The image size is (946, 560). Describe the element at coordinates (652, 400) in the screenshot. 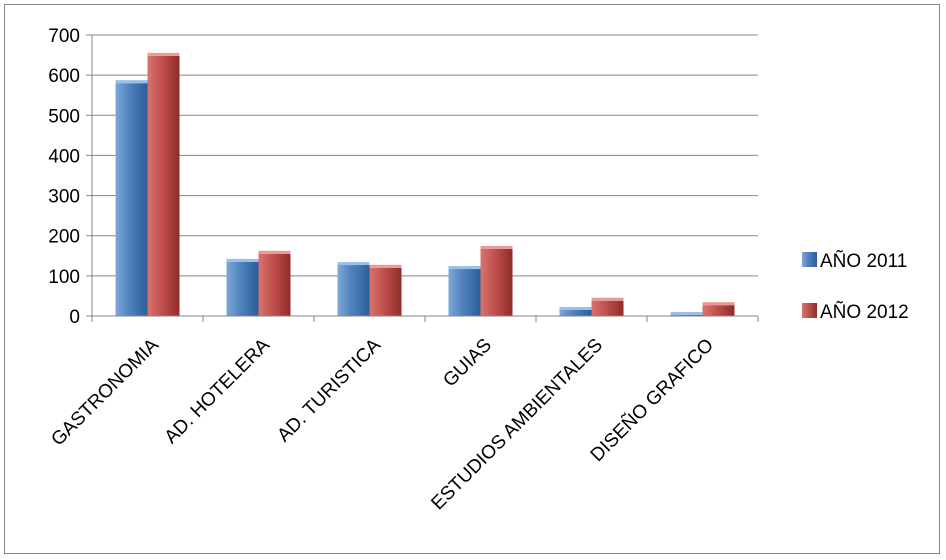

I see `x-tick-label: DISEÑO GRAFICO` at that location.